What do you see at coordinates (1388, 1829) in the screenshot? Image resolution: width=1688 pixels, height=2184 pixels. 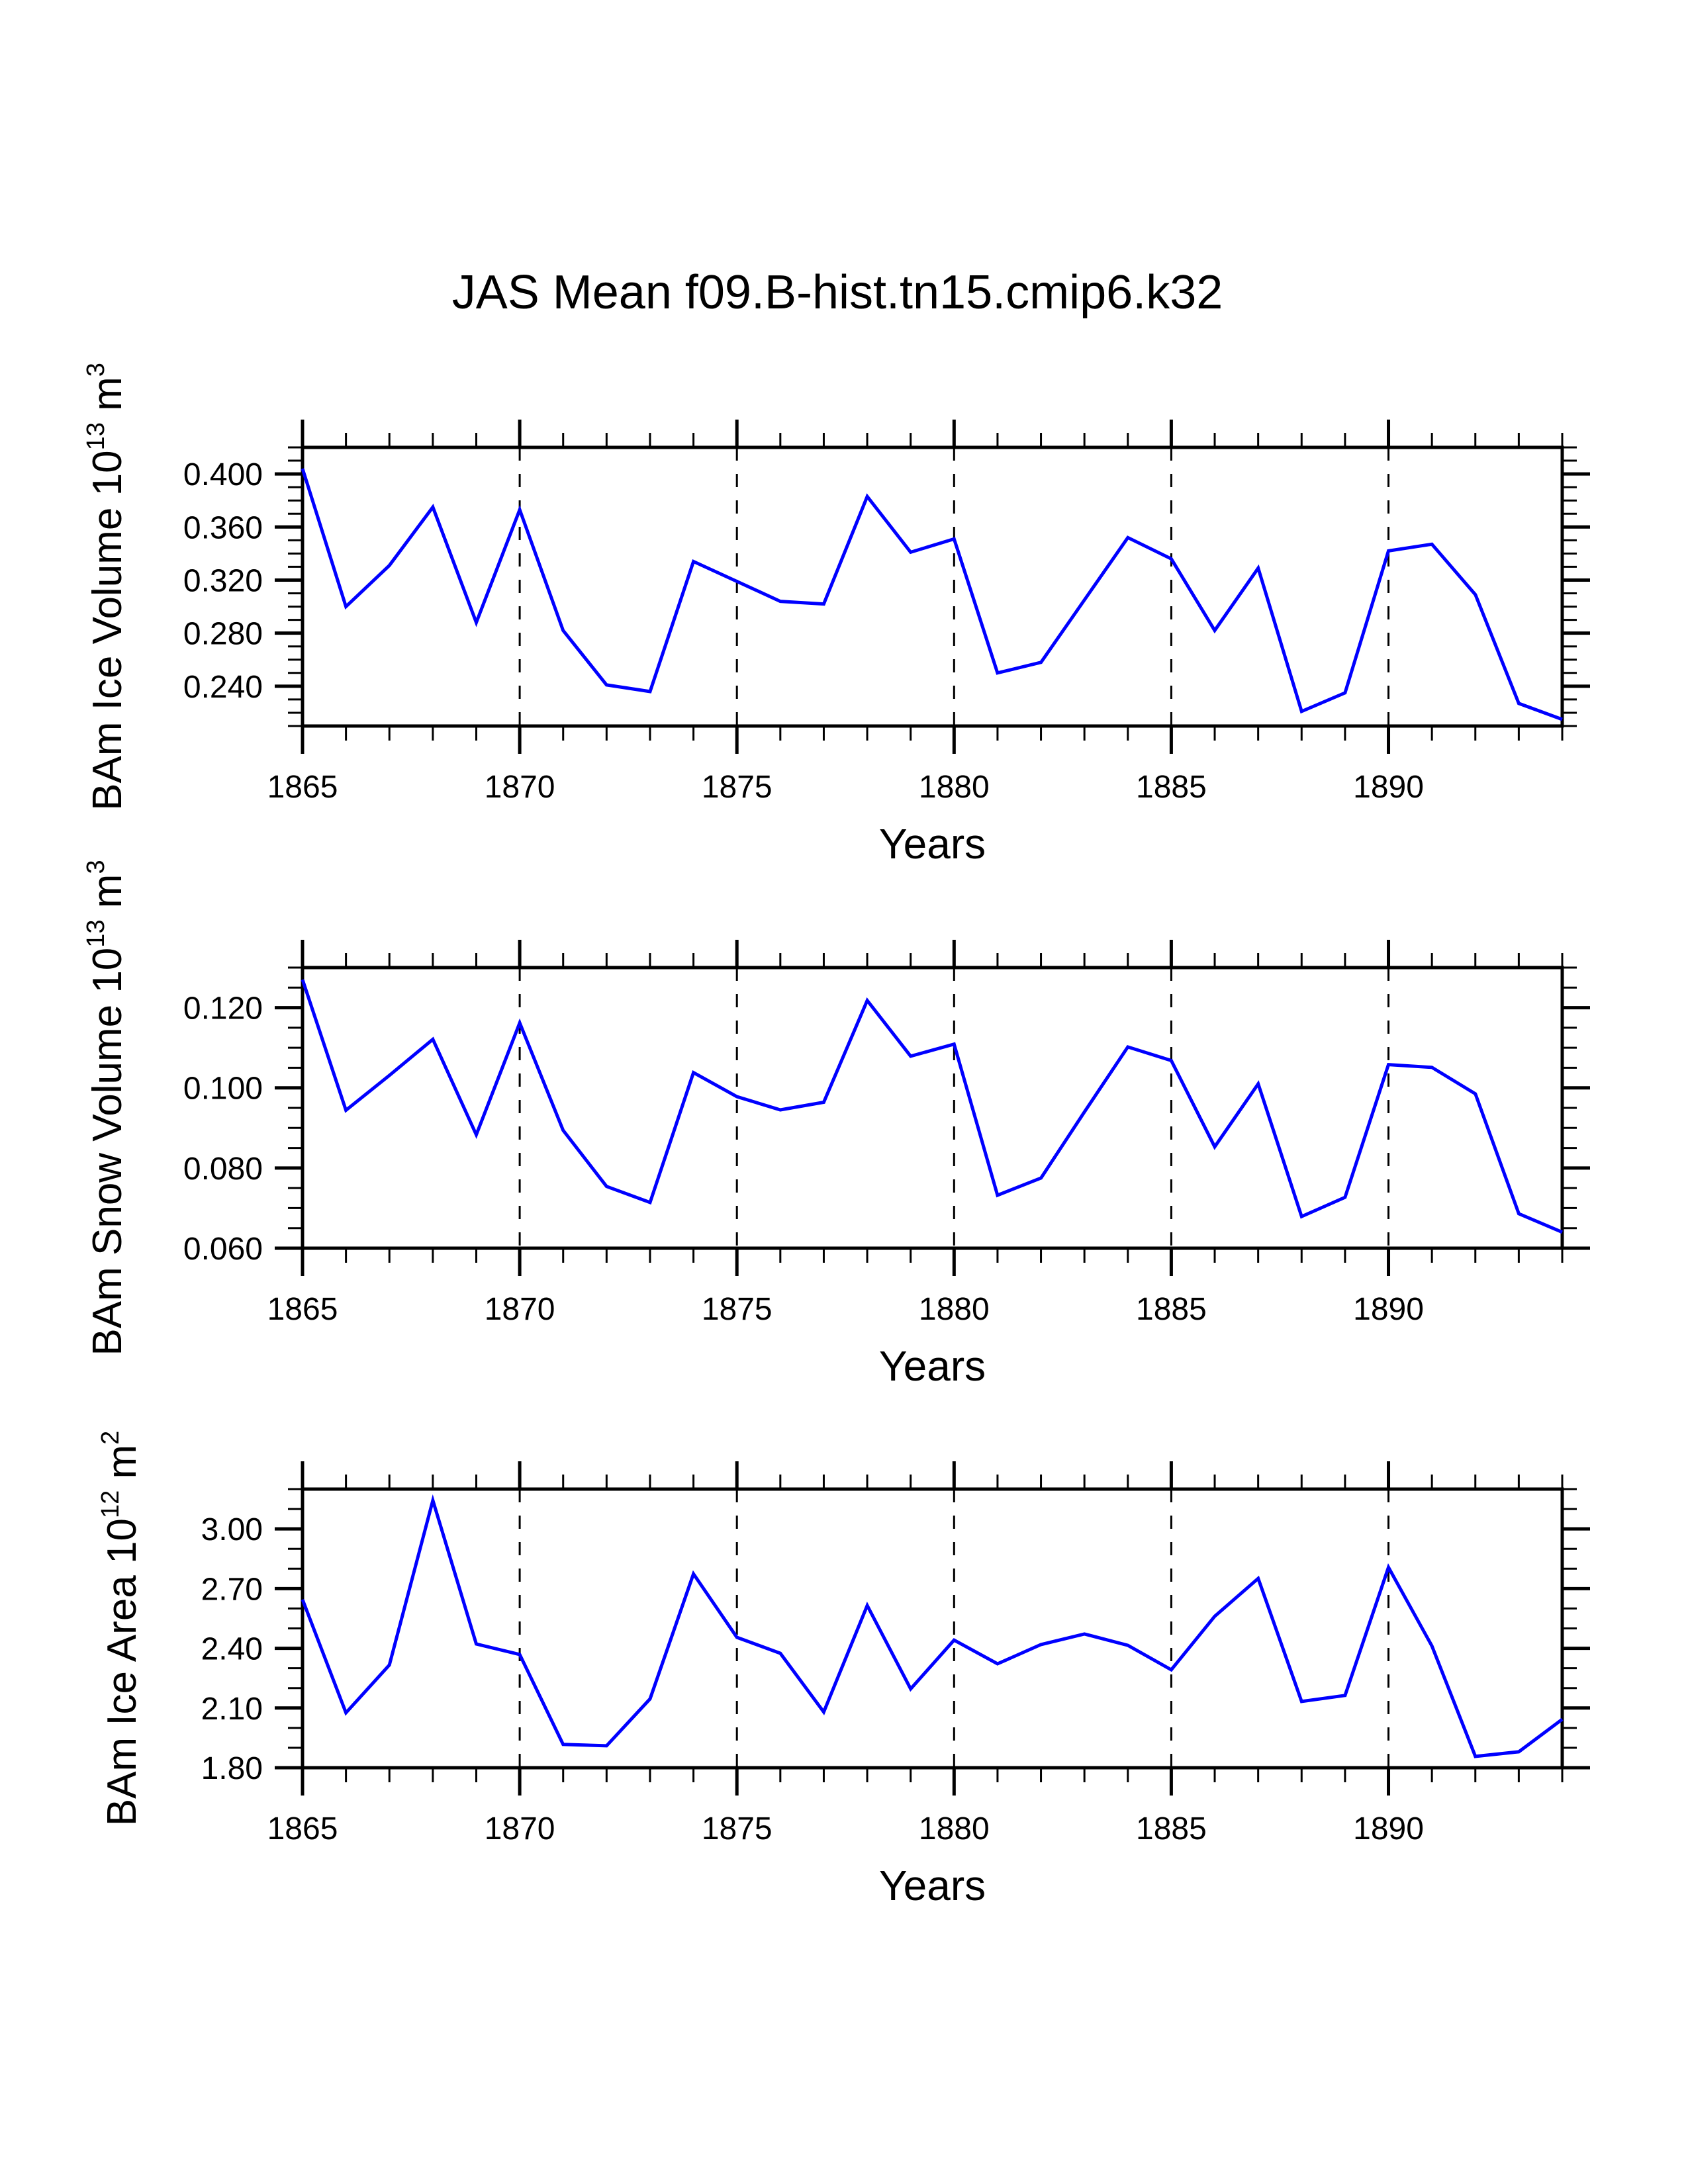 I see `x-tick-label: 1890` at bounding box center [1388, 1829].